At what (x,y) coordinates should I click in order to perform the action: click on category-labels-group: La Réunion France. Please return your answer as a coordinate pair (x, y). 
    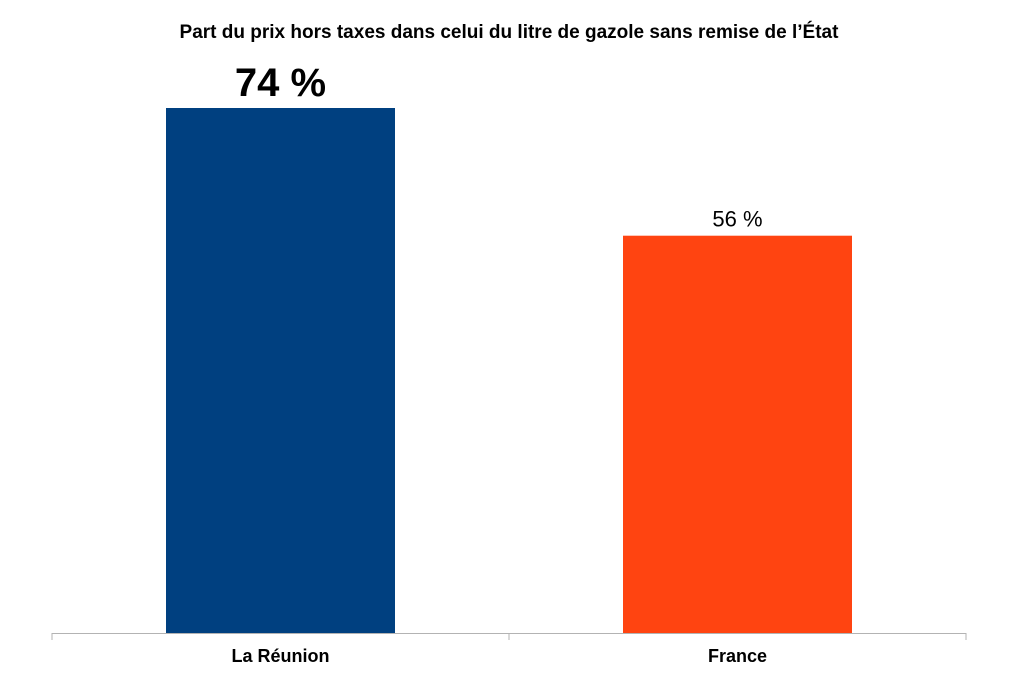
    Looking at the image, I should click on (500, 656).